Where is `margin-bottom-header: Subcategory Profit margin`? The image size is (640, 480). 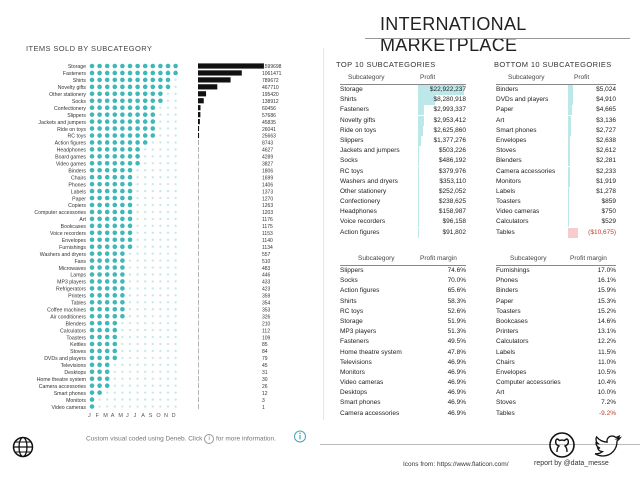 margin-bottom-header: Subcategory Profit margin is located at coordinates (556, 260).